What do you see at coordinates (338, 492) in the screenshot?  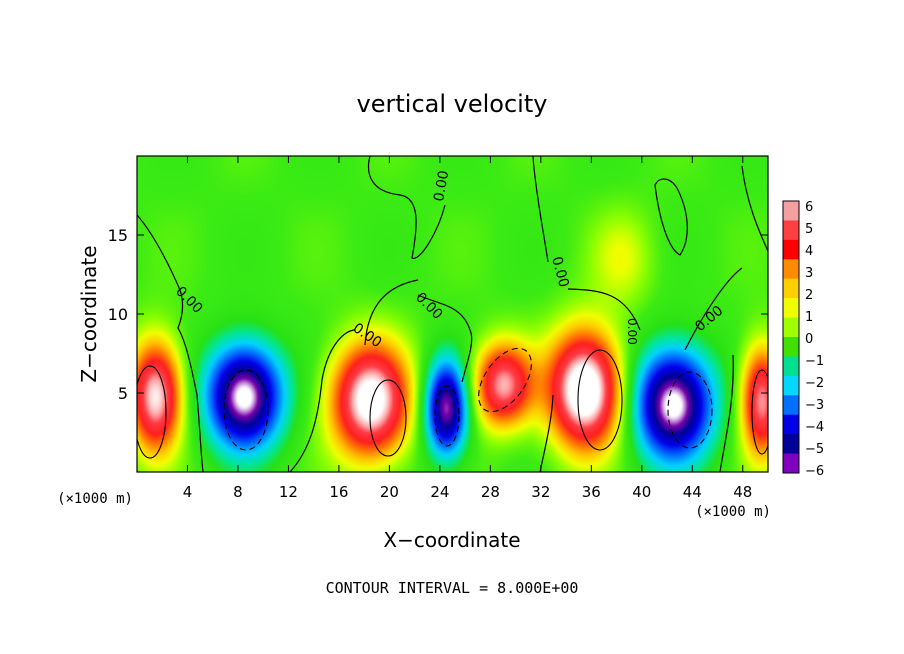 I see `x-tick-label: 16` at bounding box center [338, 492].